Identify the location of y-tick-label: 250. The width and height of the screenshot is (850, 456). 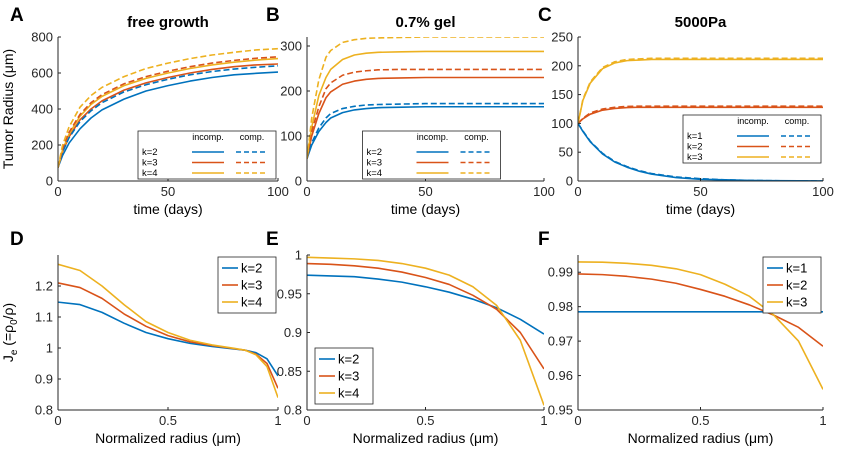
(562, 37).